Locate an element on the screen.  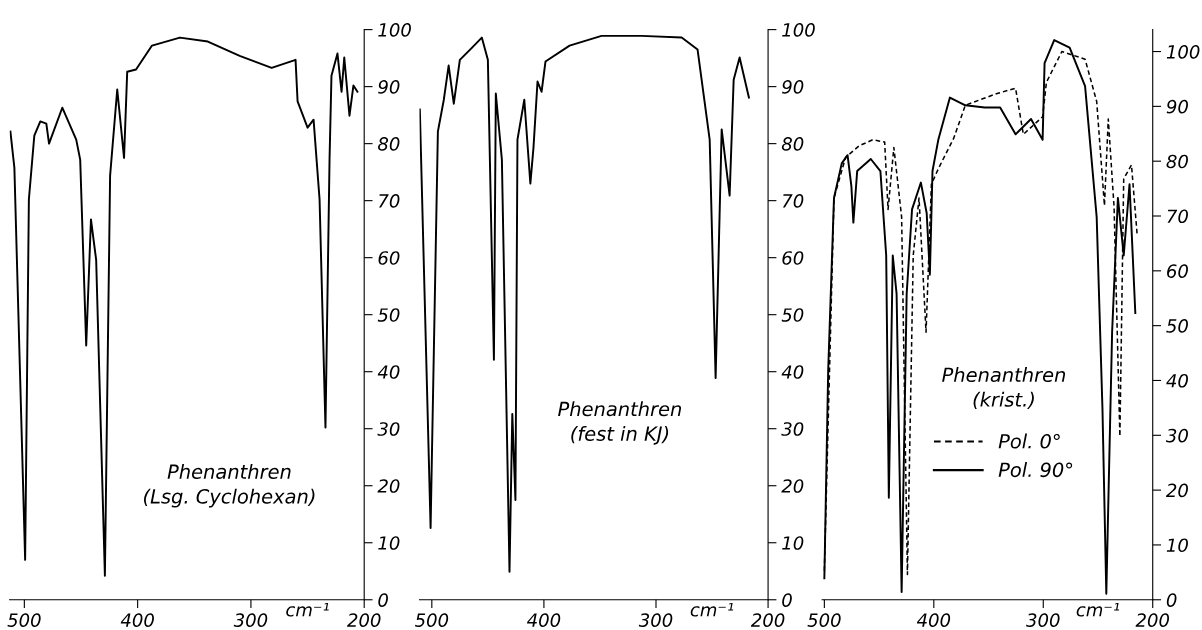
annotation: Phenanthren (fest in KJ) is located at coordinates (620, 423).